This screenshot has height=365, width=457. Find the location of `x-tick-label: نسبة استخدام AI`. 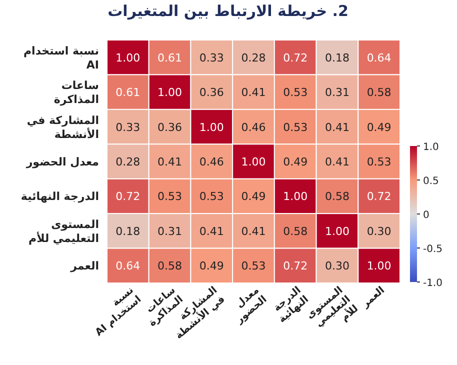

x-tick-label: نسبة استخدام AI is located at coordinates (119, 311).